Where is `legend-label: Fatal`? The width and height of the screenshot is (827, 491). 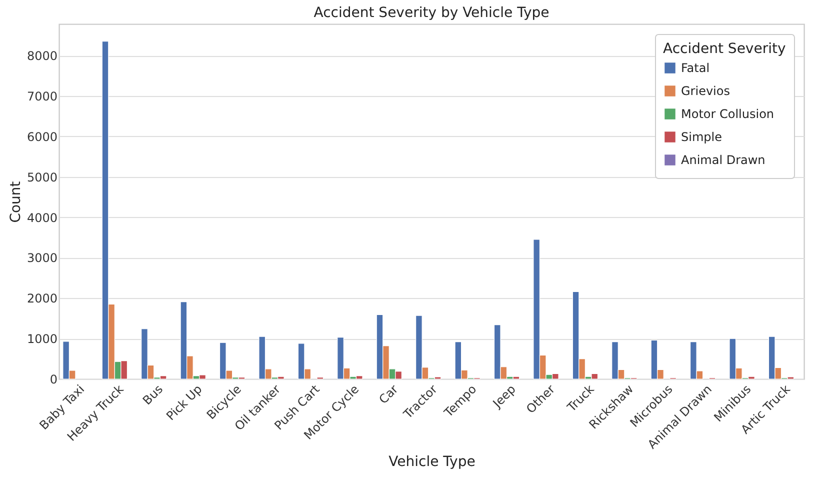
legend-label: Fatal is located at coordinates (695, 68).